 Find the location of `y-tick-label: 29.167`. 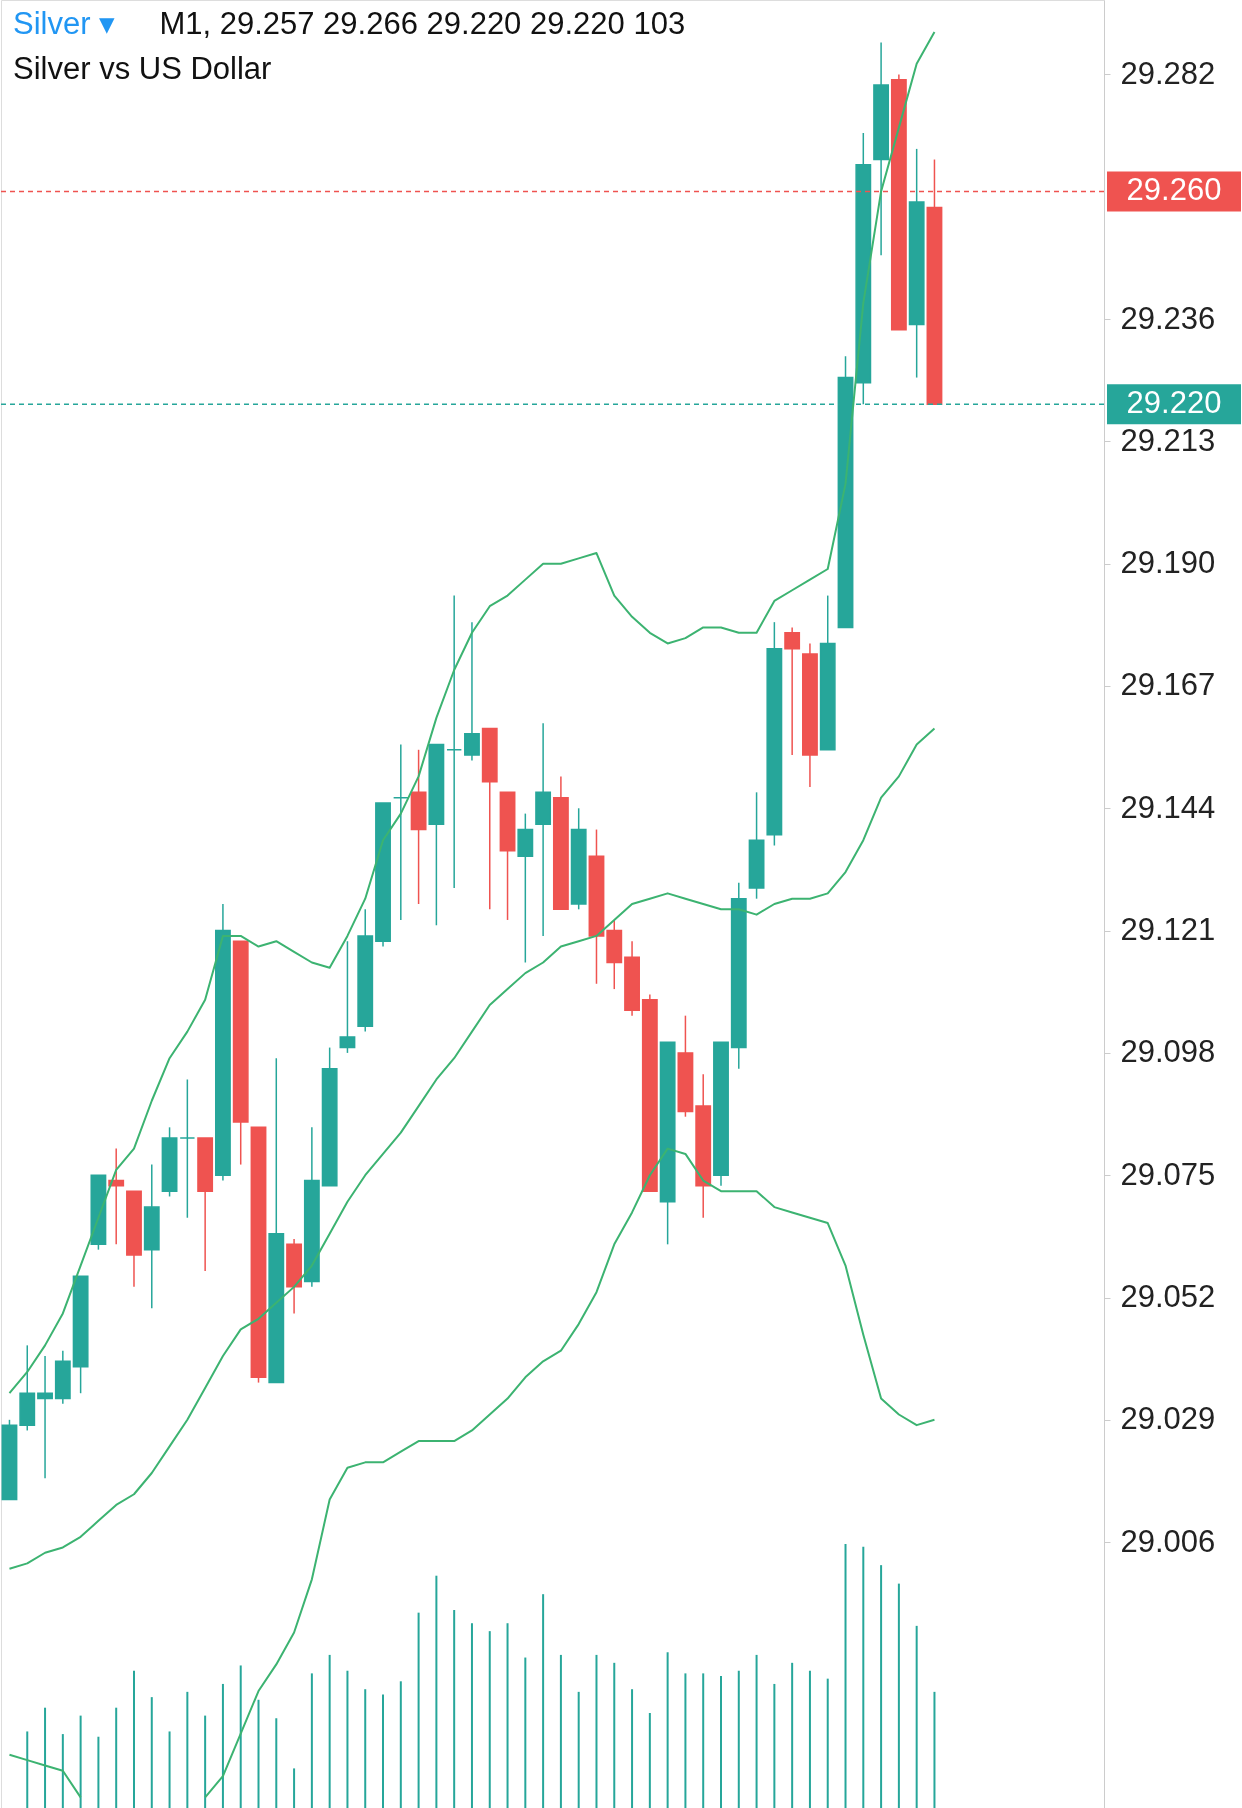

y-tick-label: 29.167 is located at coordinates (1168, 685).